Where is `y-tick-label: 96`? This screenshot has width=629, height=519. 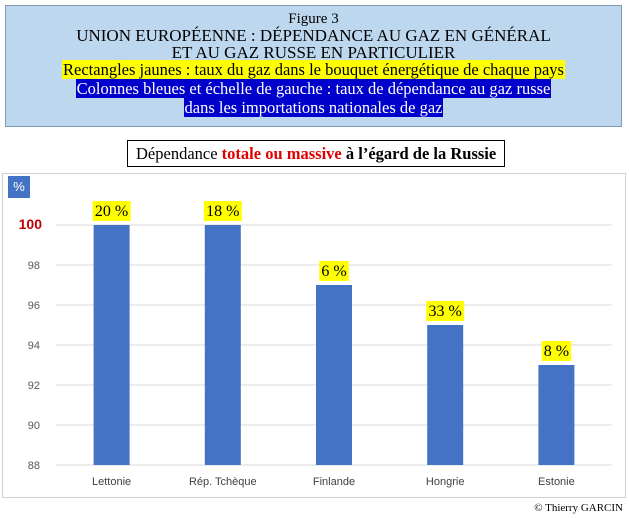
y-tick-label: 96 is located at coordinates (34, 306).